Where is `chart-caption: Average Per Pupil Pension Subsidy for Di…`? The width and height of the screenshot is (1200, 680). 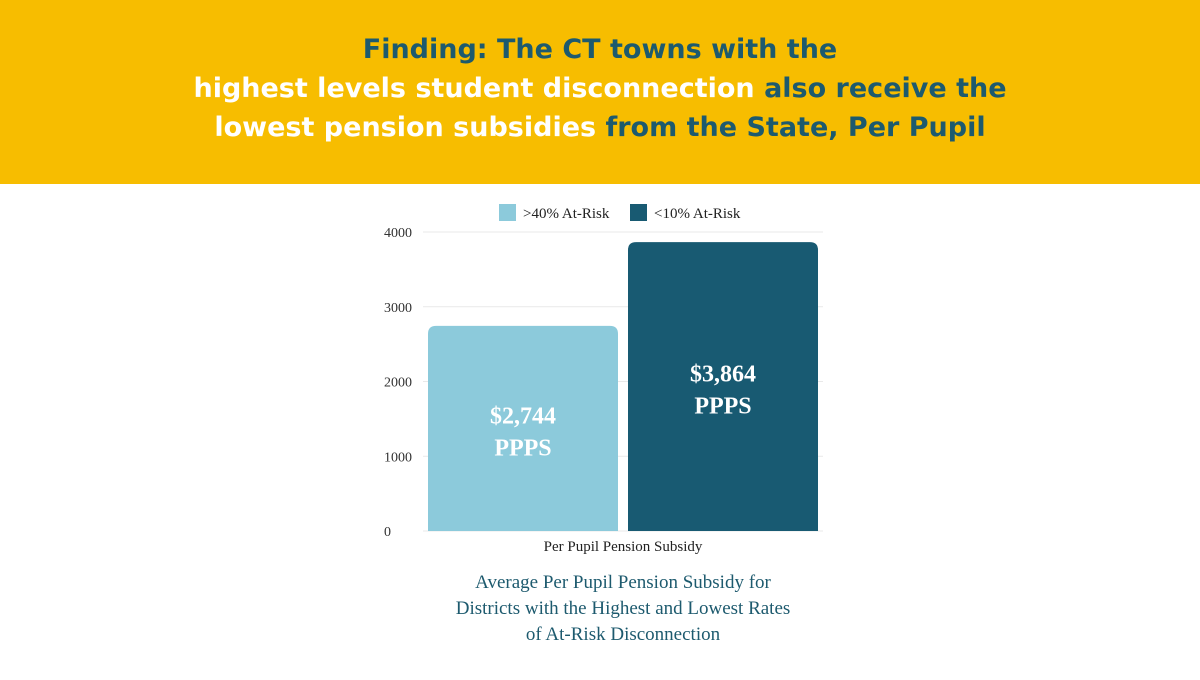 chart-caption: Average Per Pupil Pension Subsidy for Di… is located at coordinates (623, 609).